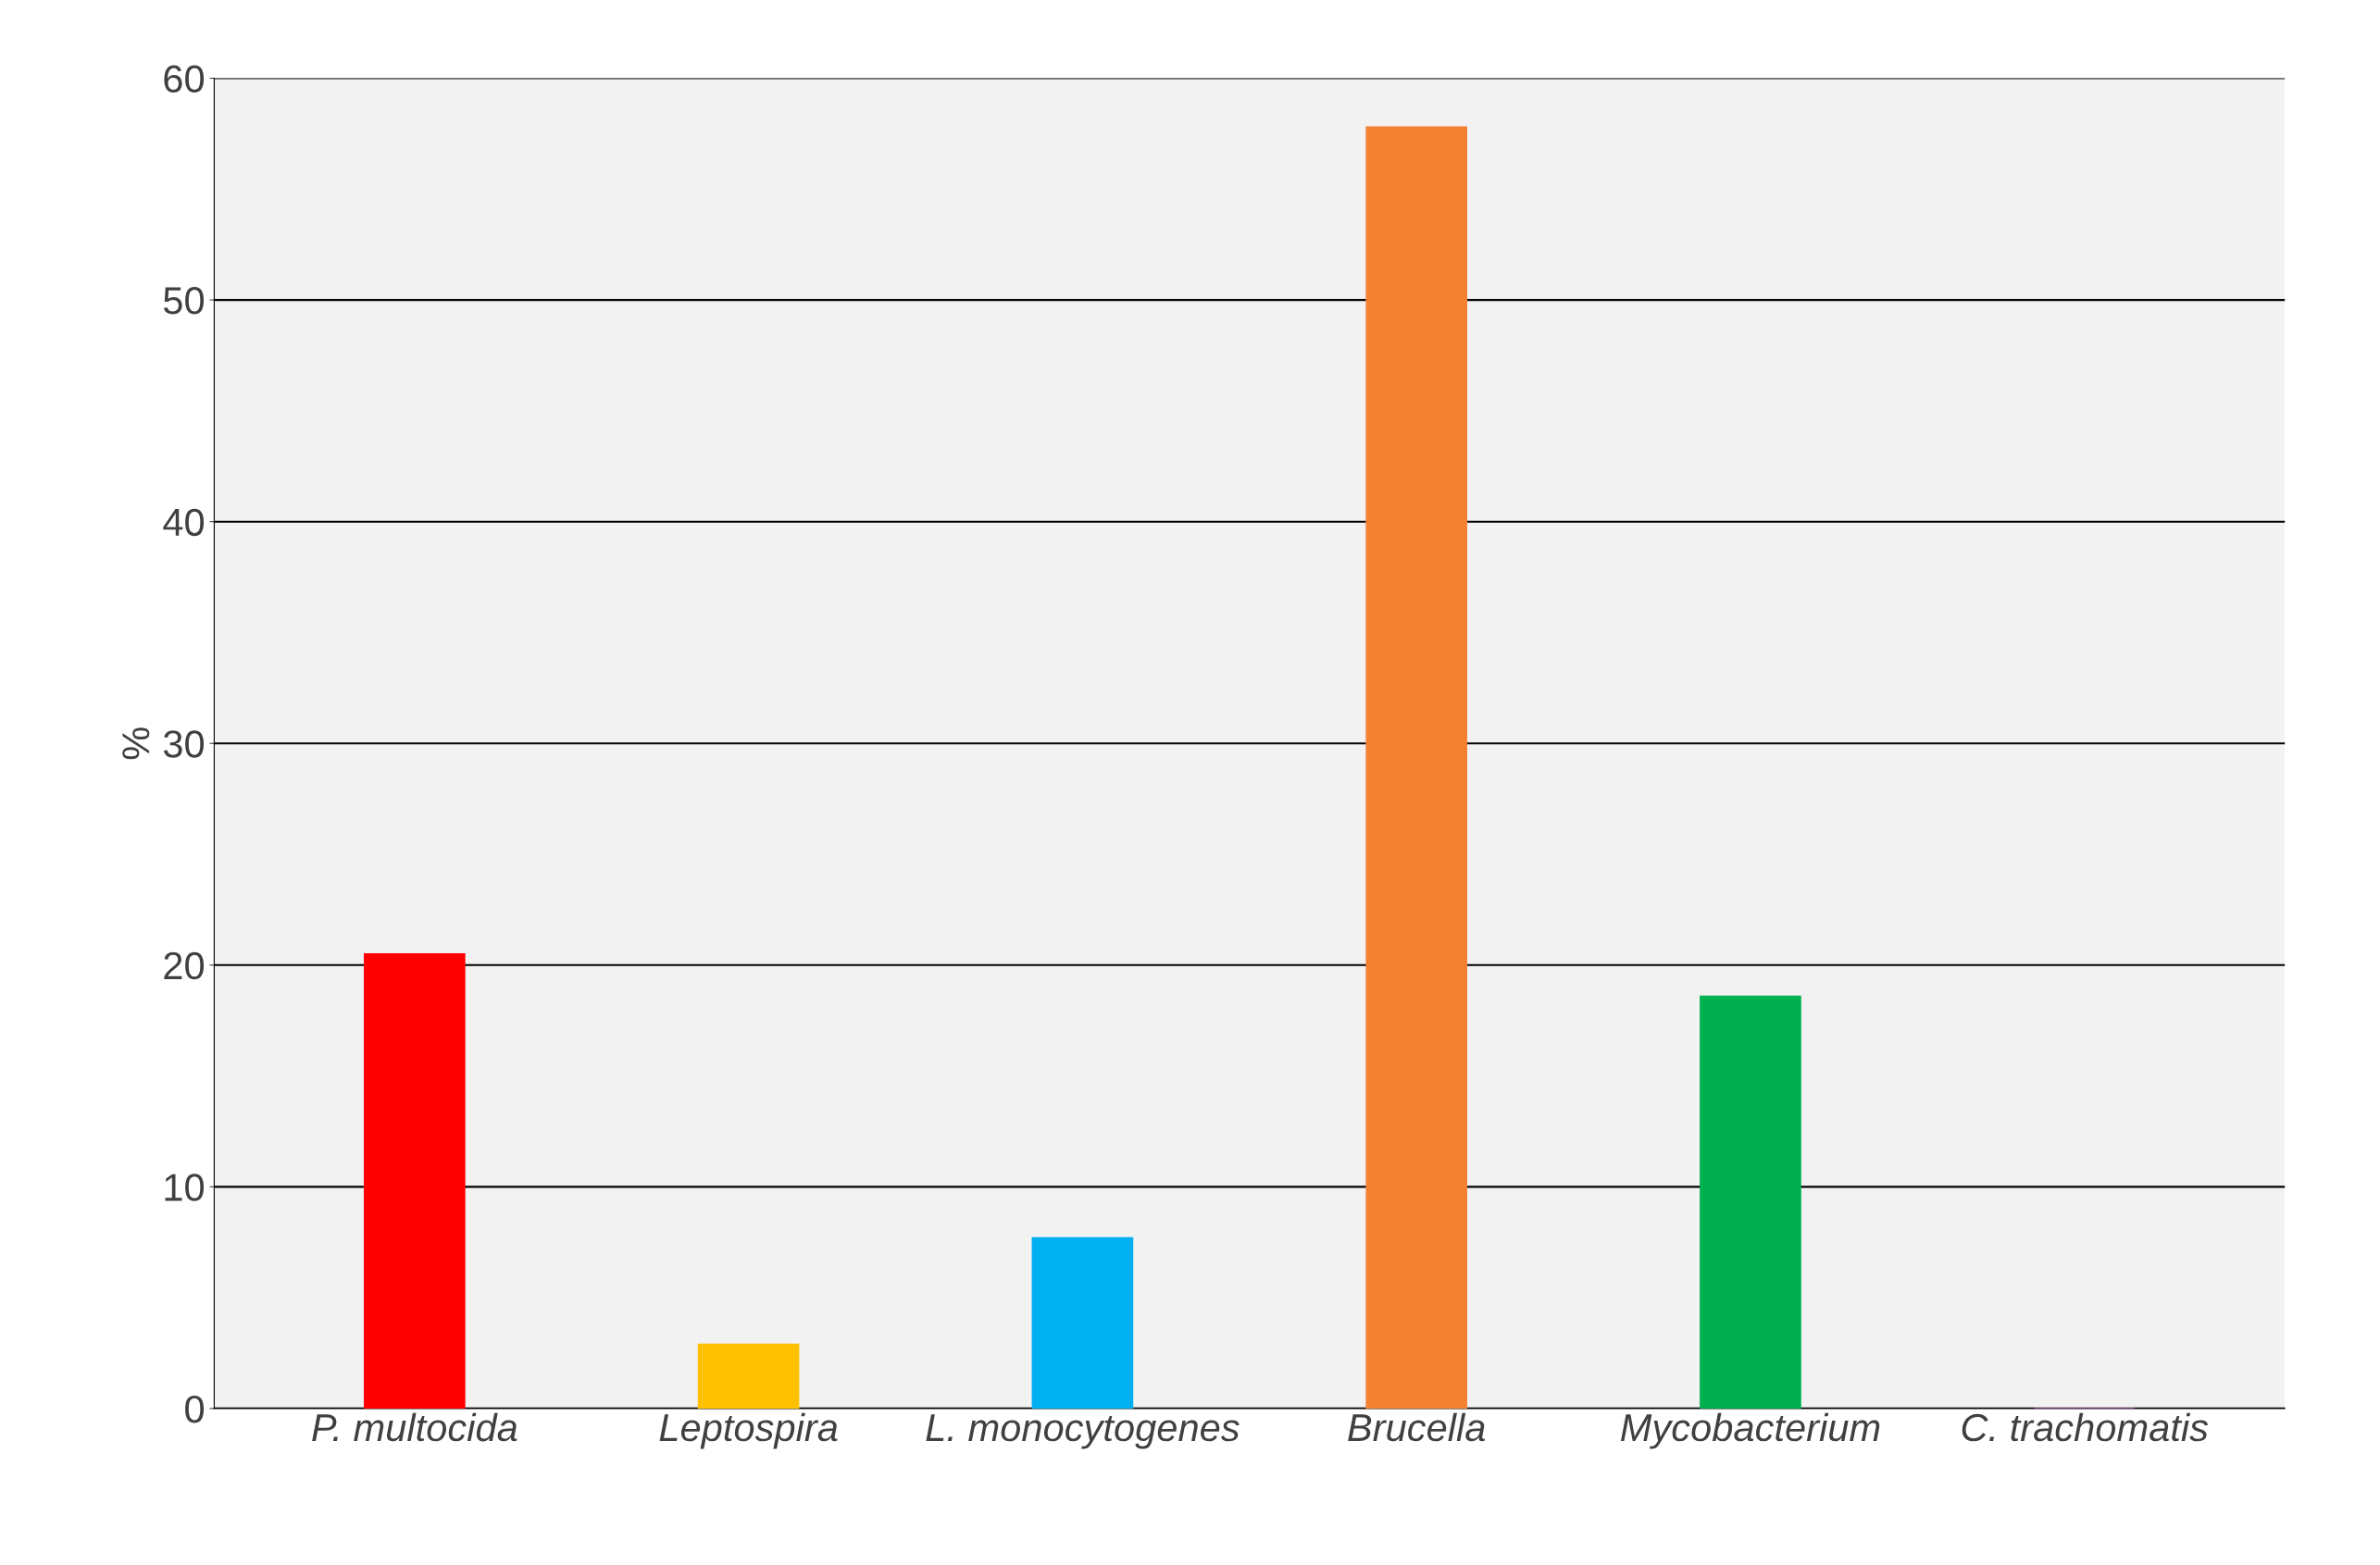 This screenshot has height=1565, width=2380. Describe the element at coordinates (184, 744) in the screenshot. I see `y-tick-label: 30` at that location.